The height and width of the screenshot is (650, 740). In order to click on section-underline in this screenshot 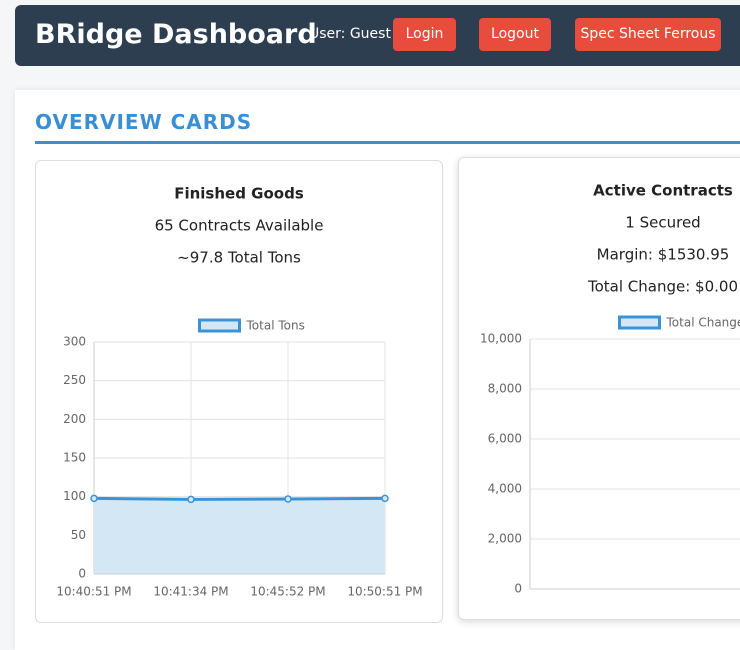, I will do `click(387, 142)`.